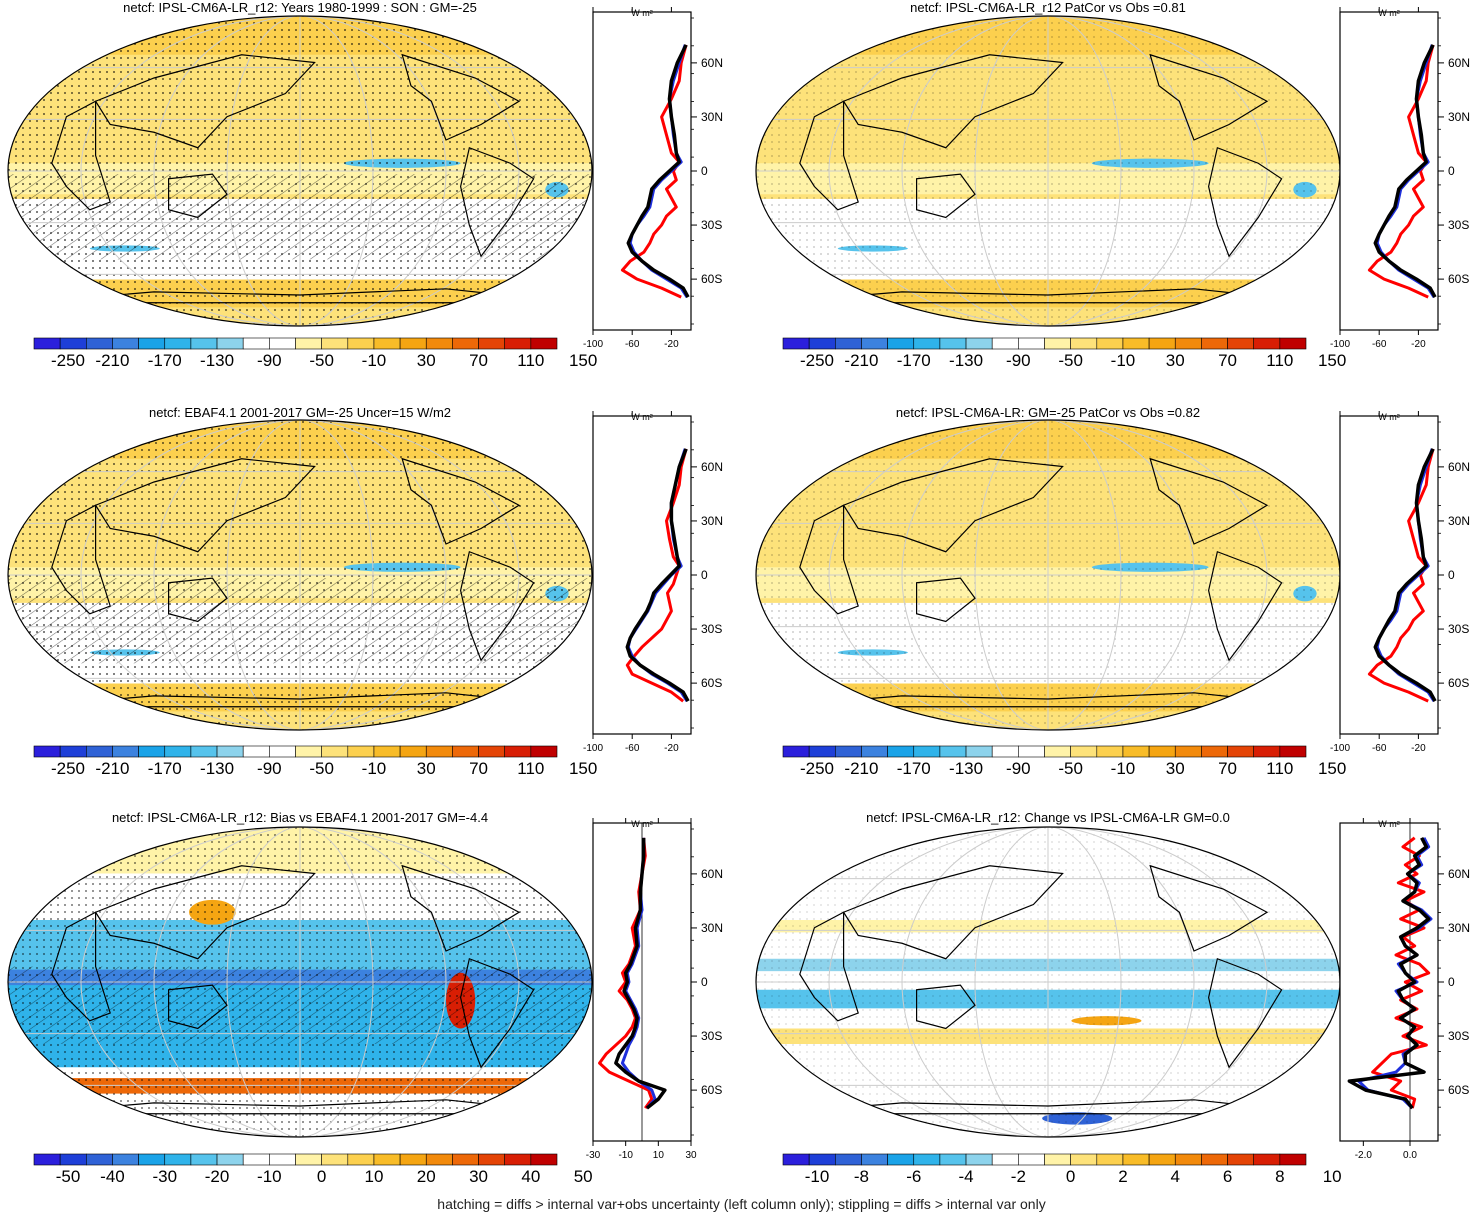 The image size is (1483, 1215). Describe the element at coordinates (426, 1176) in the screenshot. I see `colorbar-label: 20` at that location.